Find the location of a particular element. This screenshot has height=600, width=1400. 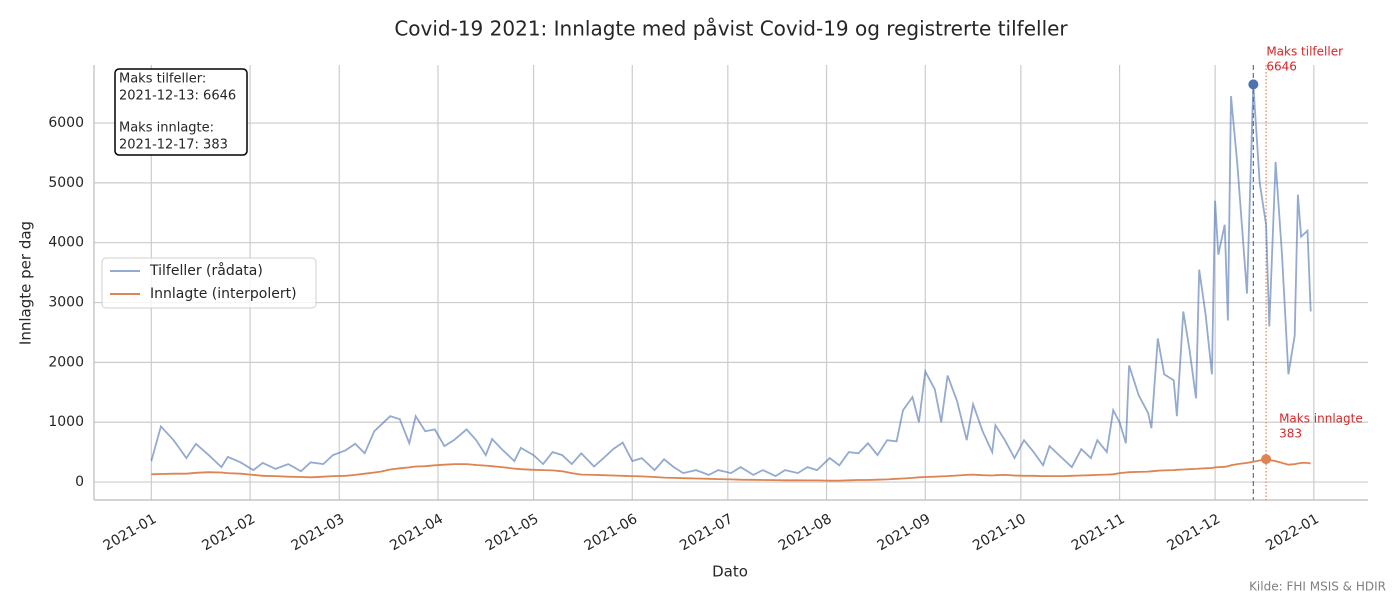

info-text: 2021-12-17: 383 is located at coordinates (173, 145).